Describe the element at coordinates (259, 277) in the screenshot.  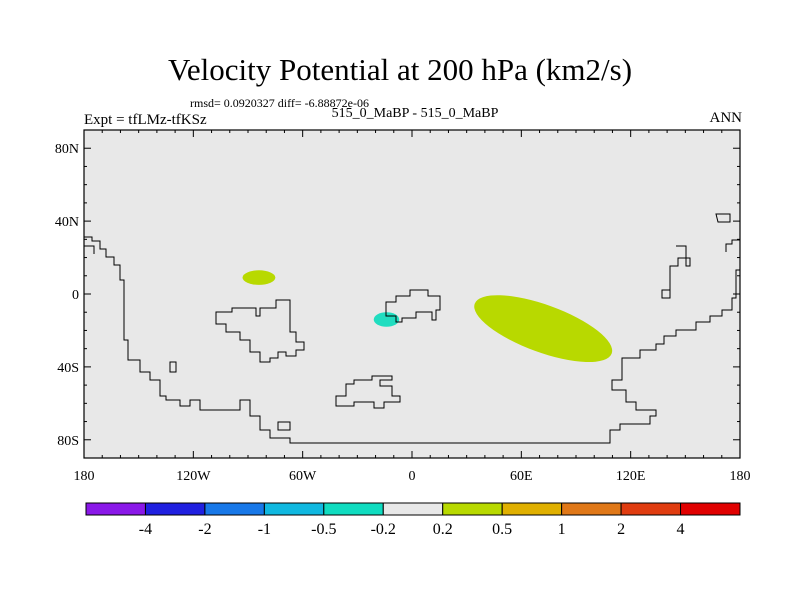
I see `anomaly-south-america-north` at that location.